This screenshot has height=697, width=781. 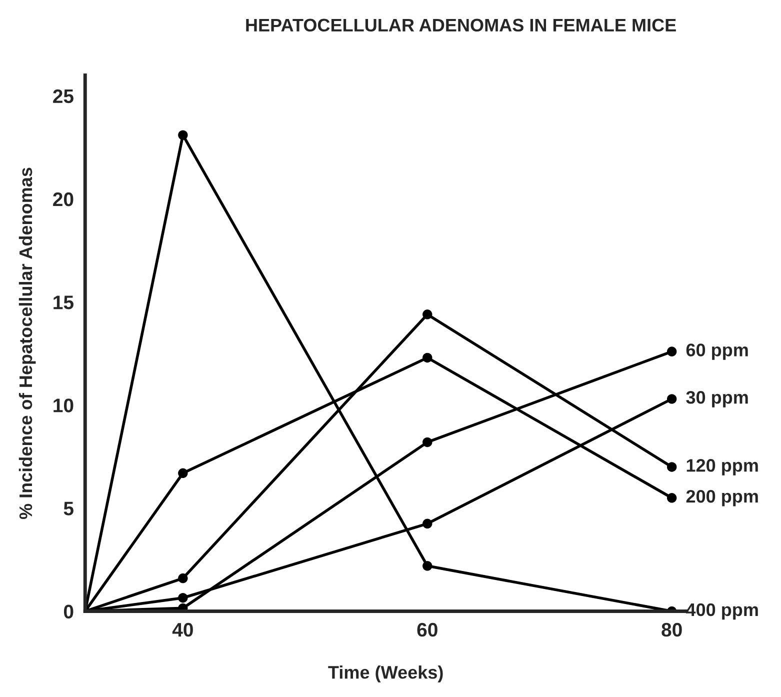 I want to click on y-tick-label: 0, so click(x=69, y=611).